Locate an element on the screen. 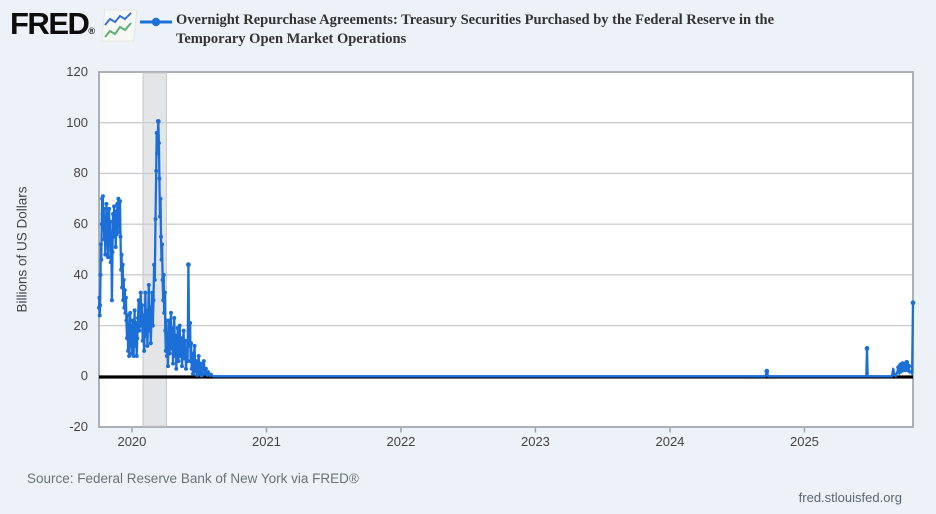 This screenshot has width=936, height=514. y-tick-label: 120 is located at coordinates (77, 71).